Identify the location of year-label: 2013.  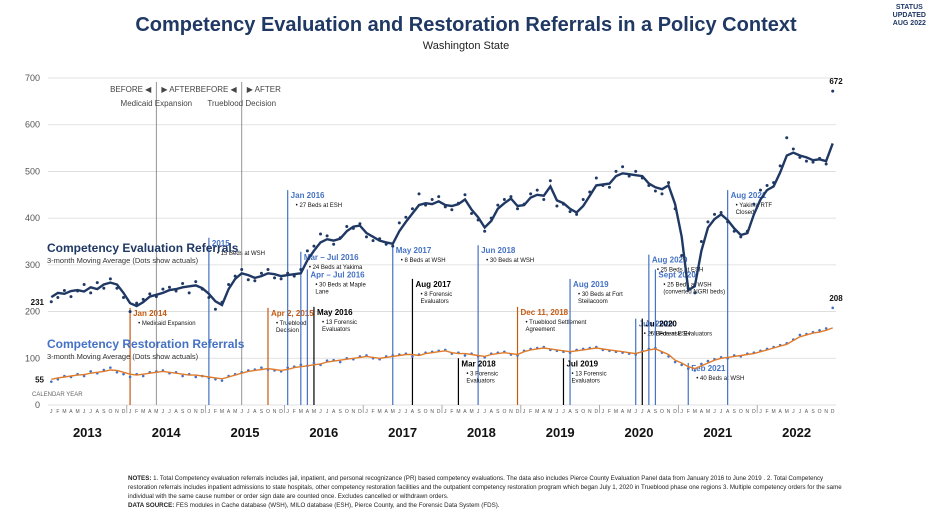
(87, 432).